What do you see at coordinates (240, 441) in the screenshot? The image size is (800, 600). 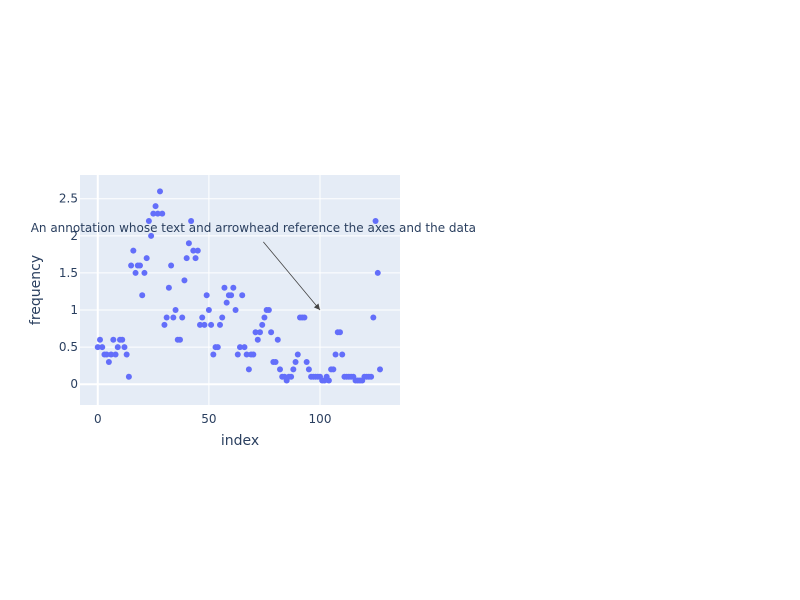 I see `x-axis-title: index` at bounding box center [240, 441].